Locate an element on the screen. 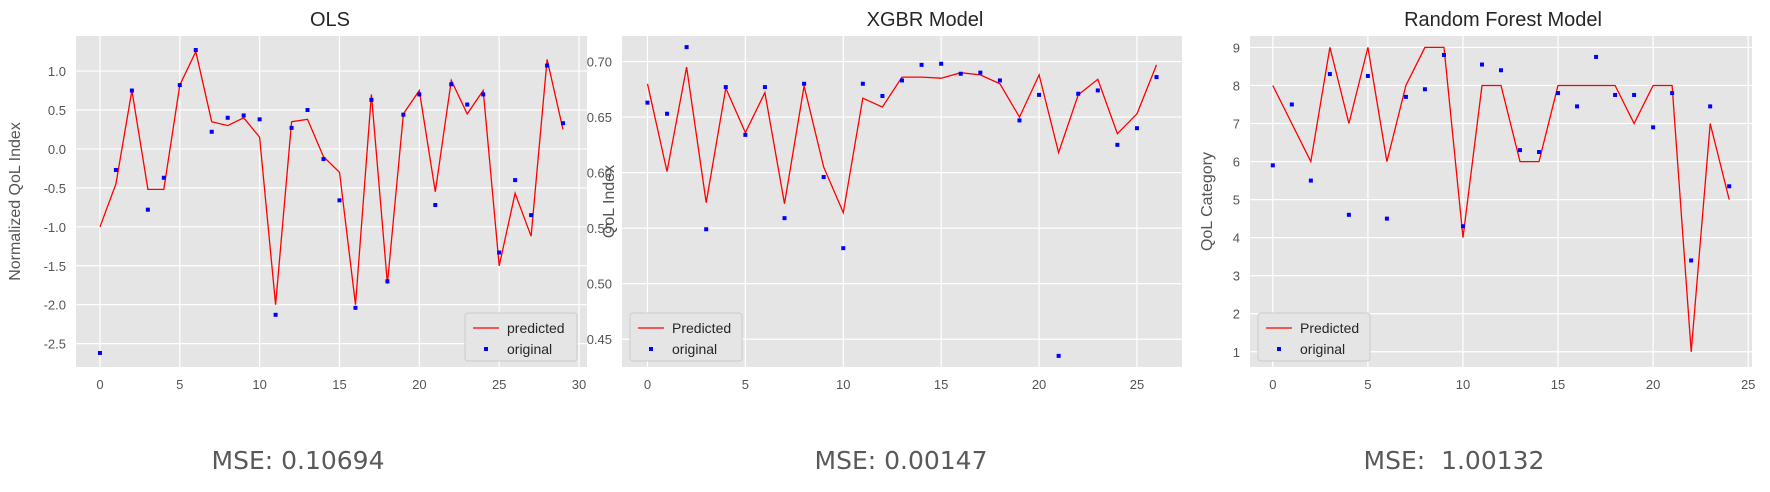 Image resolution: width=1770 pixels, height=492 pixels. y-axis-label: QoL Category is located at coordinates (1207, 201).